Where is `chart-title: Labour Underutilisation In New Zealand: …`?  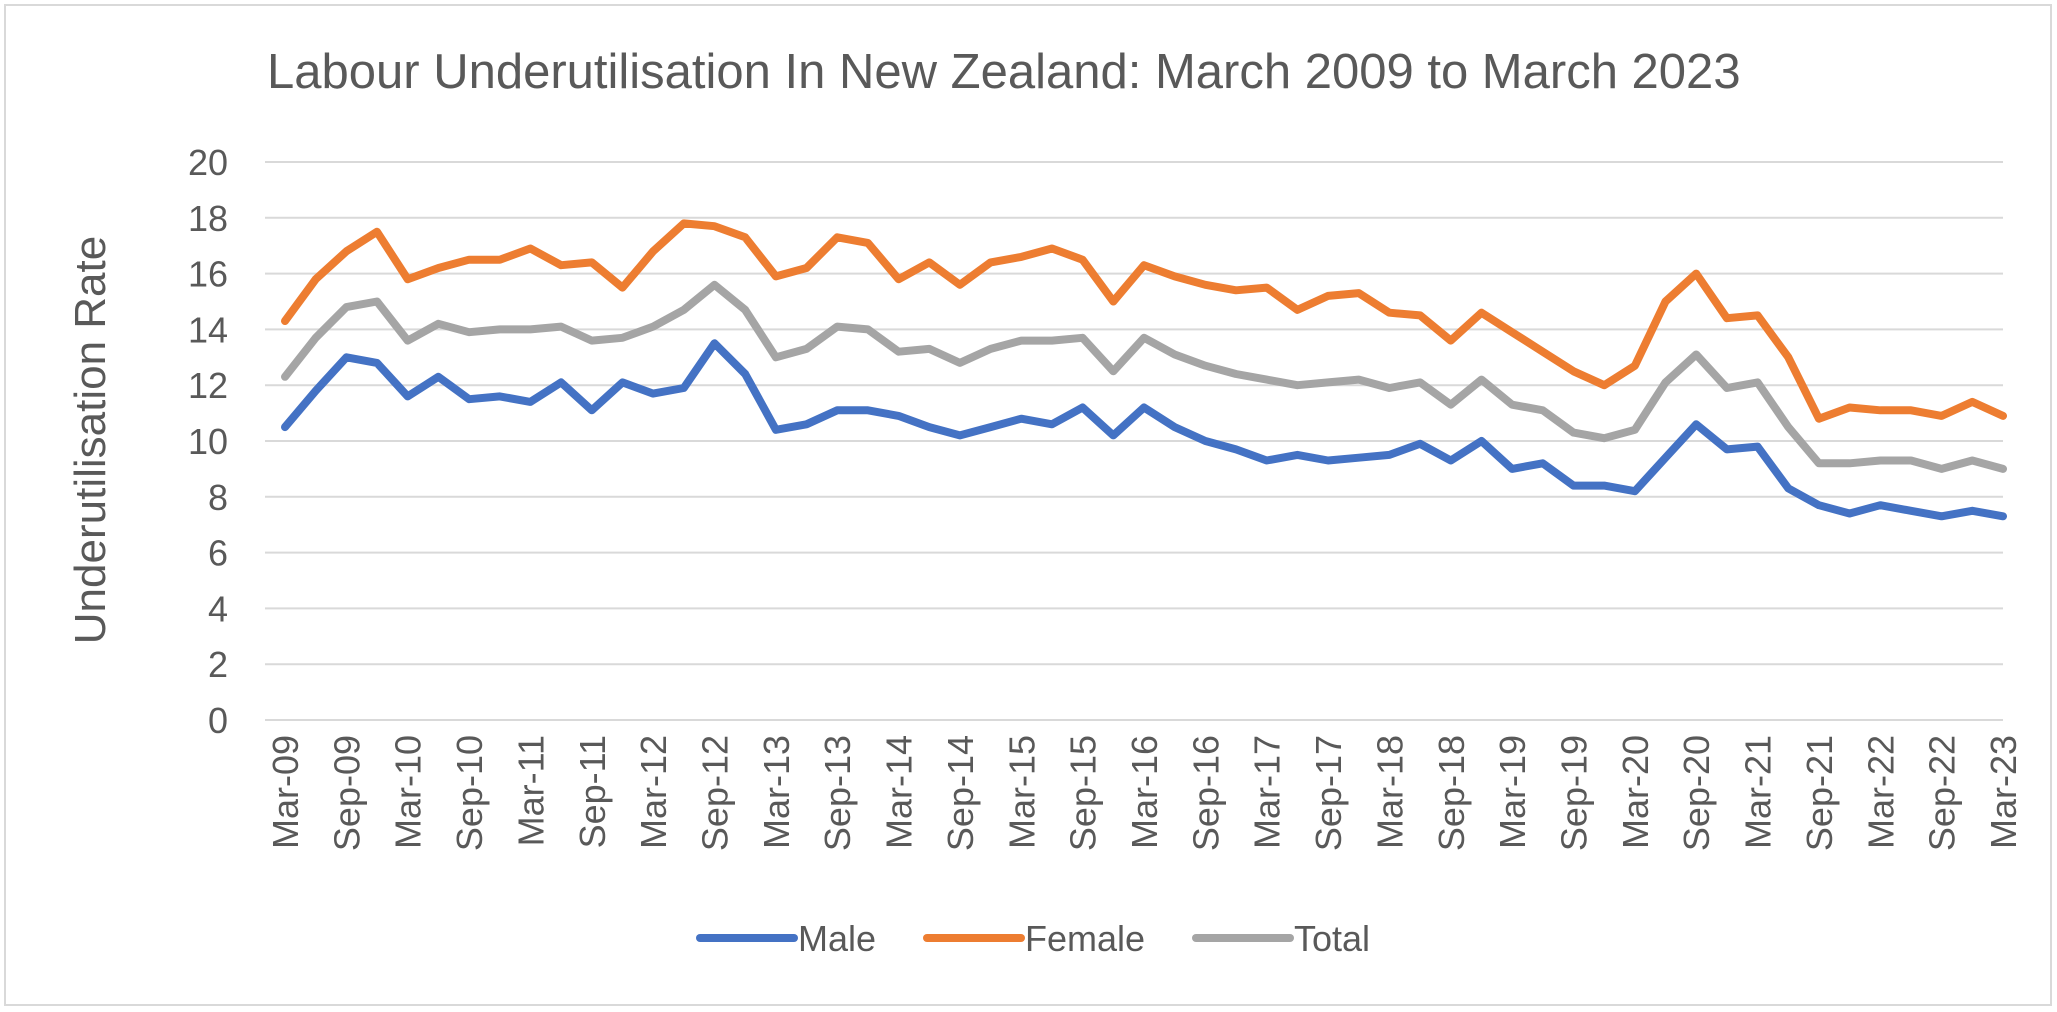
chart-title: Labour Underutilisation In New Zealand: … is located at coordinates (1004, 72).